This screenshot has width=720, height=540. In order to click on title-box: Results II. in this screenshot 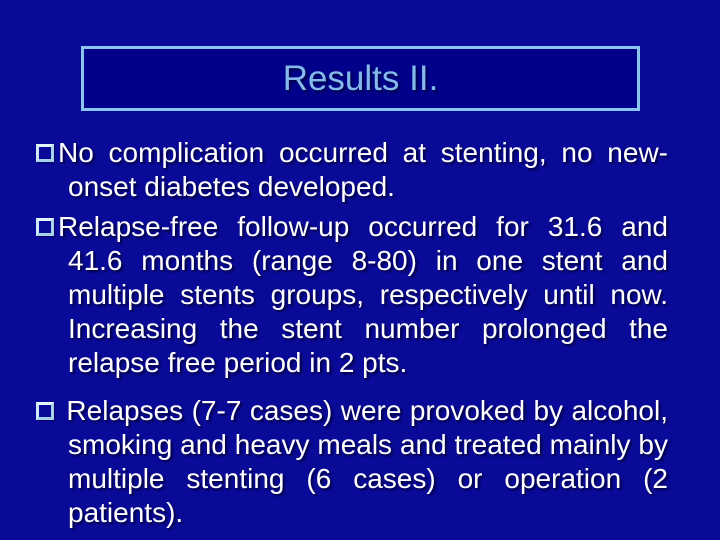, I will do `click(360, 78)`.